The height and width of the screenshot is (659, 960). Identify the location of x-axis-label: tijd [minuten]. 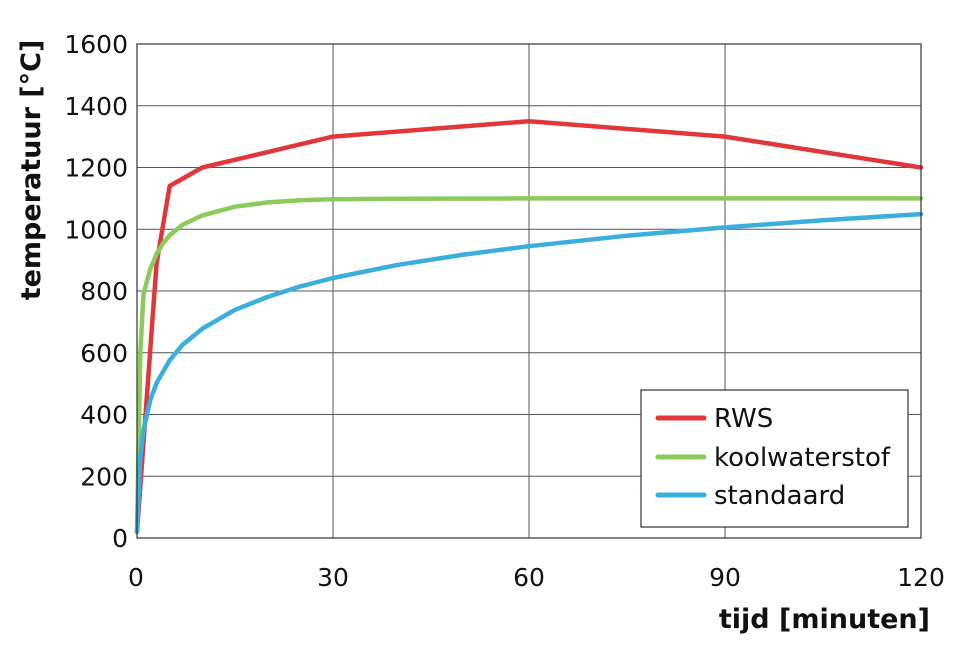
(824, 619).